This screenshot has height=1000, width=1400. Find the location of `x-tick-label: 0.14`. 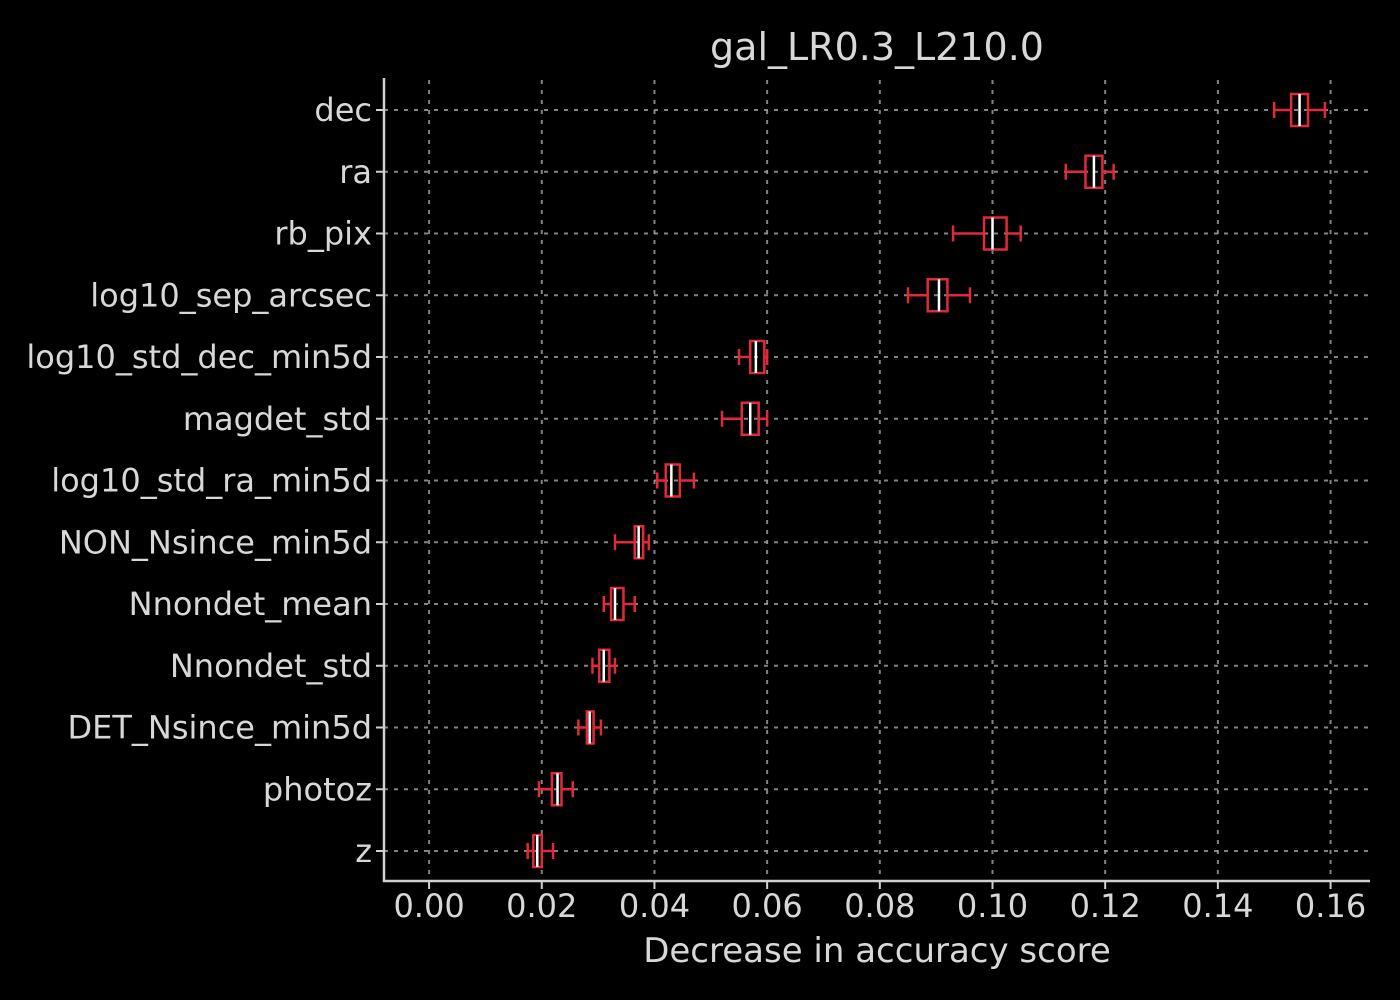

x-tick-label: 0.14 is located at coordinates (1217, 906).